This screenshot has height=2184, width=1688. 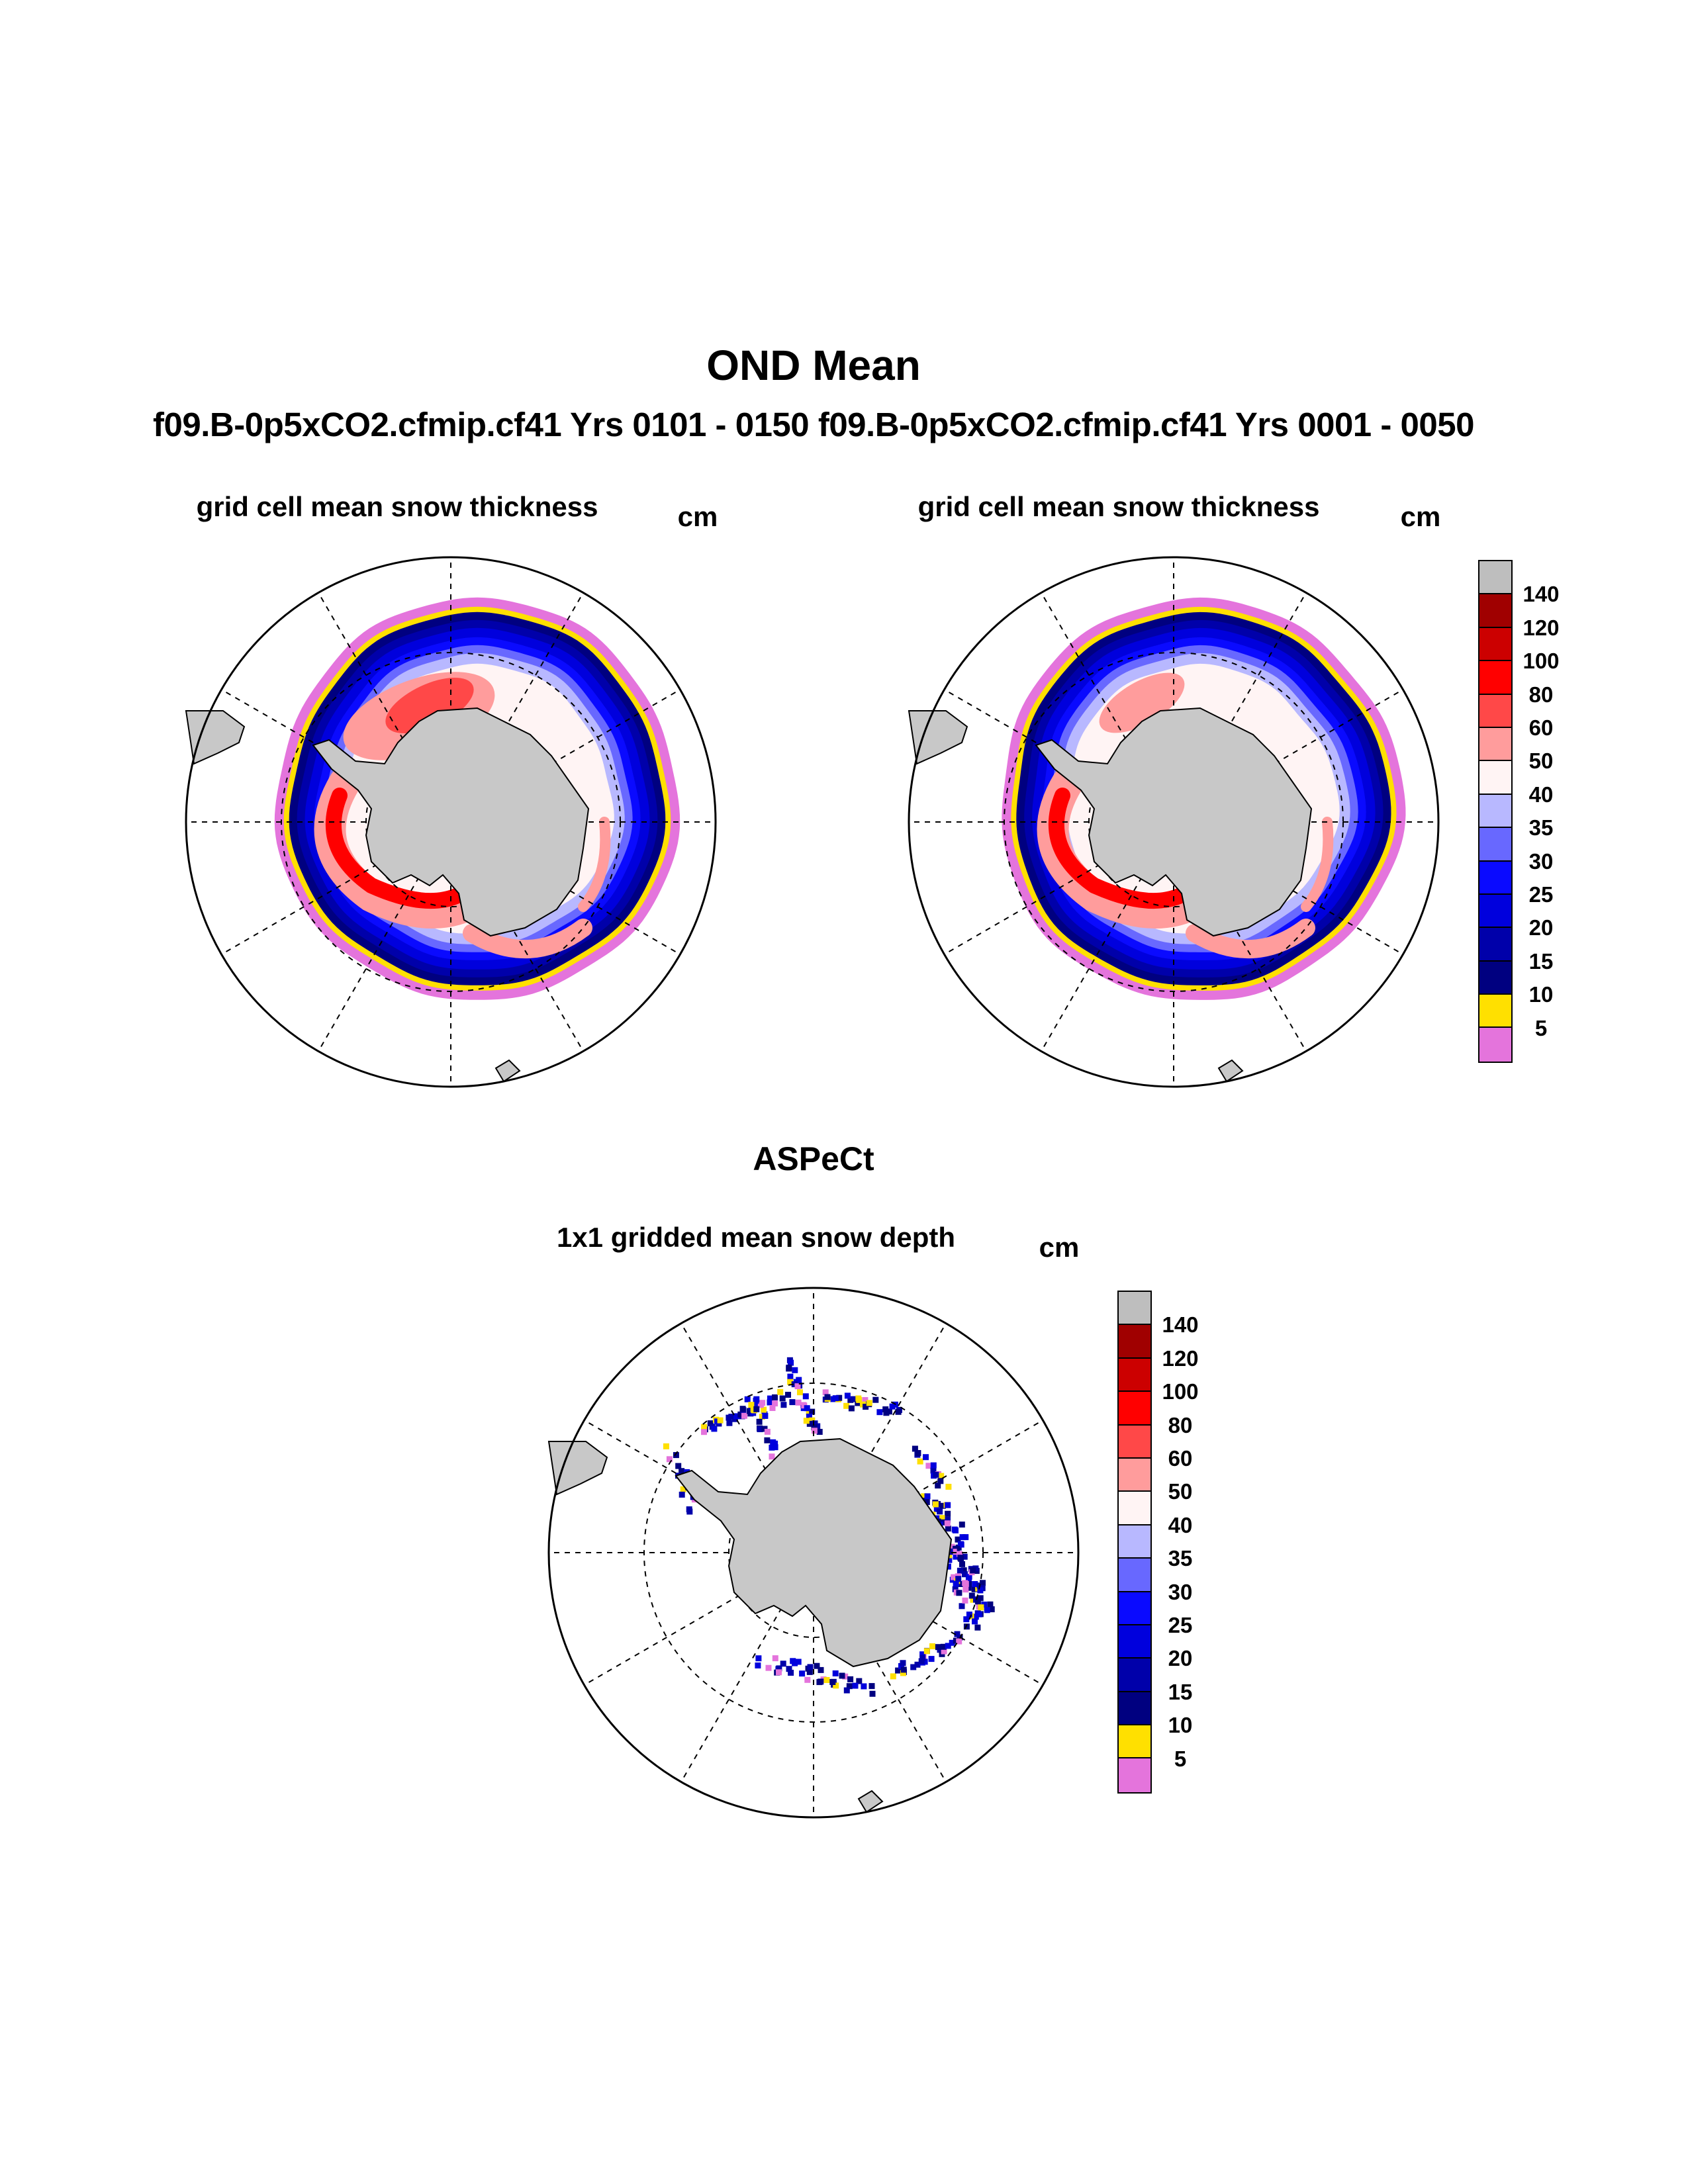 I want to click on obs-section-title: ASPeCt, so click(x=813, y=1158).